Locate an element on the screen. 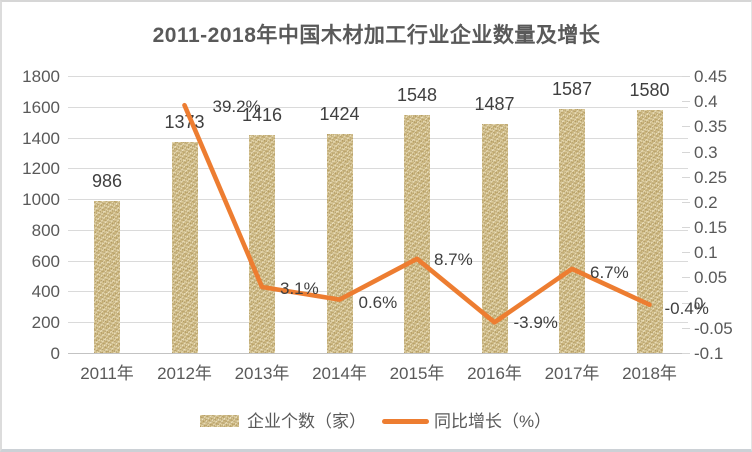  y-axis-tick-label: 1400 is located at coordinates (41, 138).